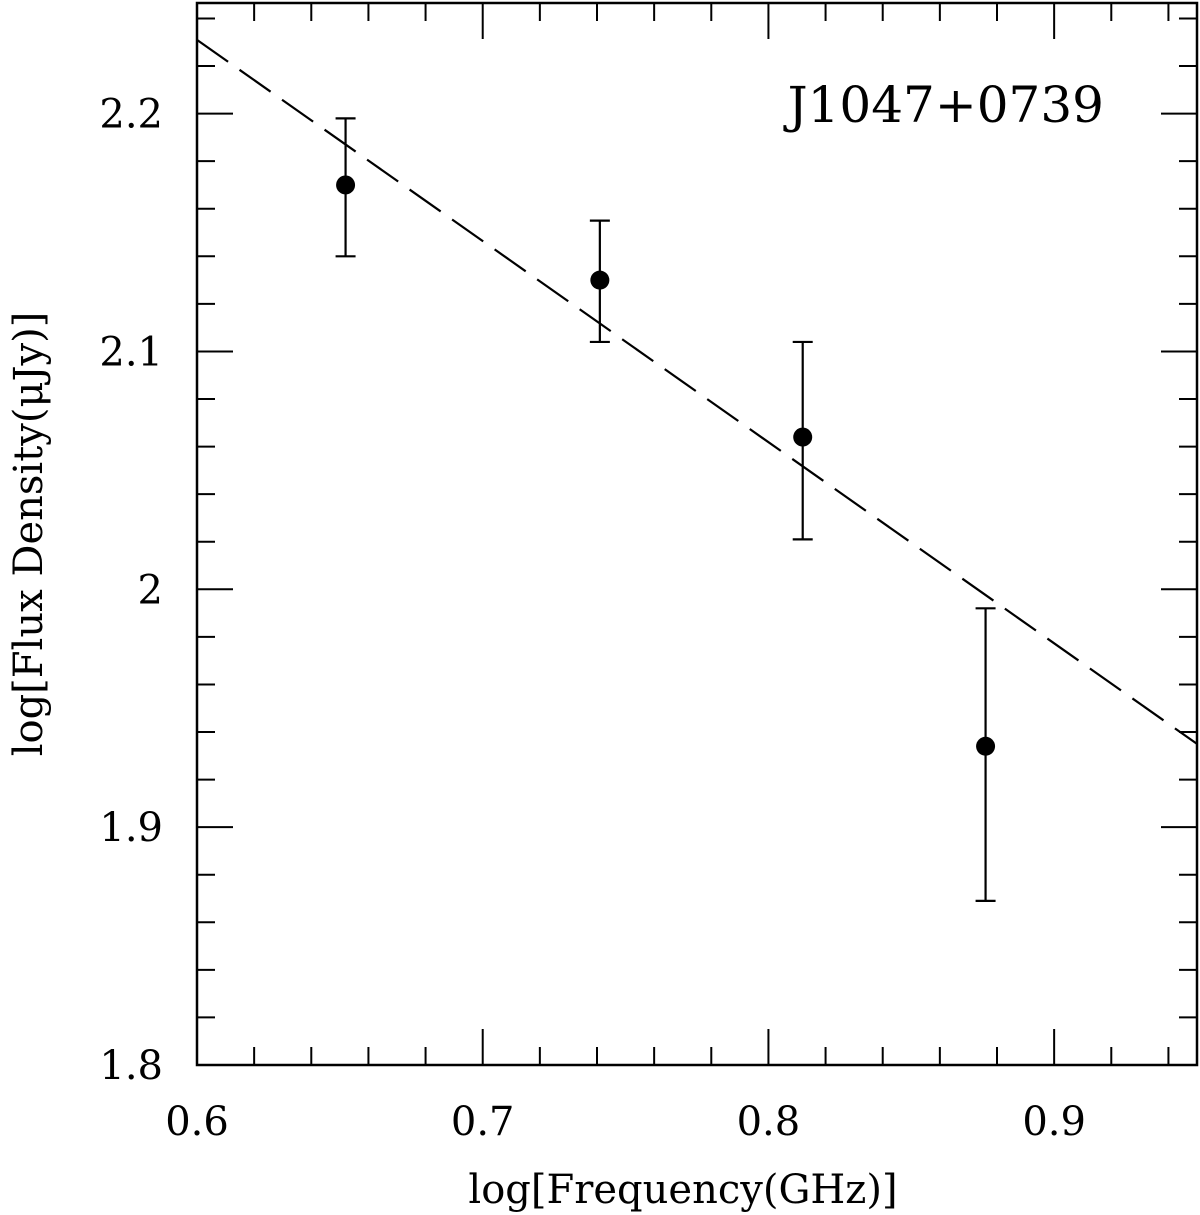 The image size is (1200, 1215). What do you see at coordinates (131, 352) in the screenshot?
I see `y-tick-label: 2.1` at bounding box center [131, 352].